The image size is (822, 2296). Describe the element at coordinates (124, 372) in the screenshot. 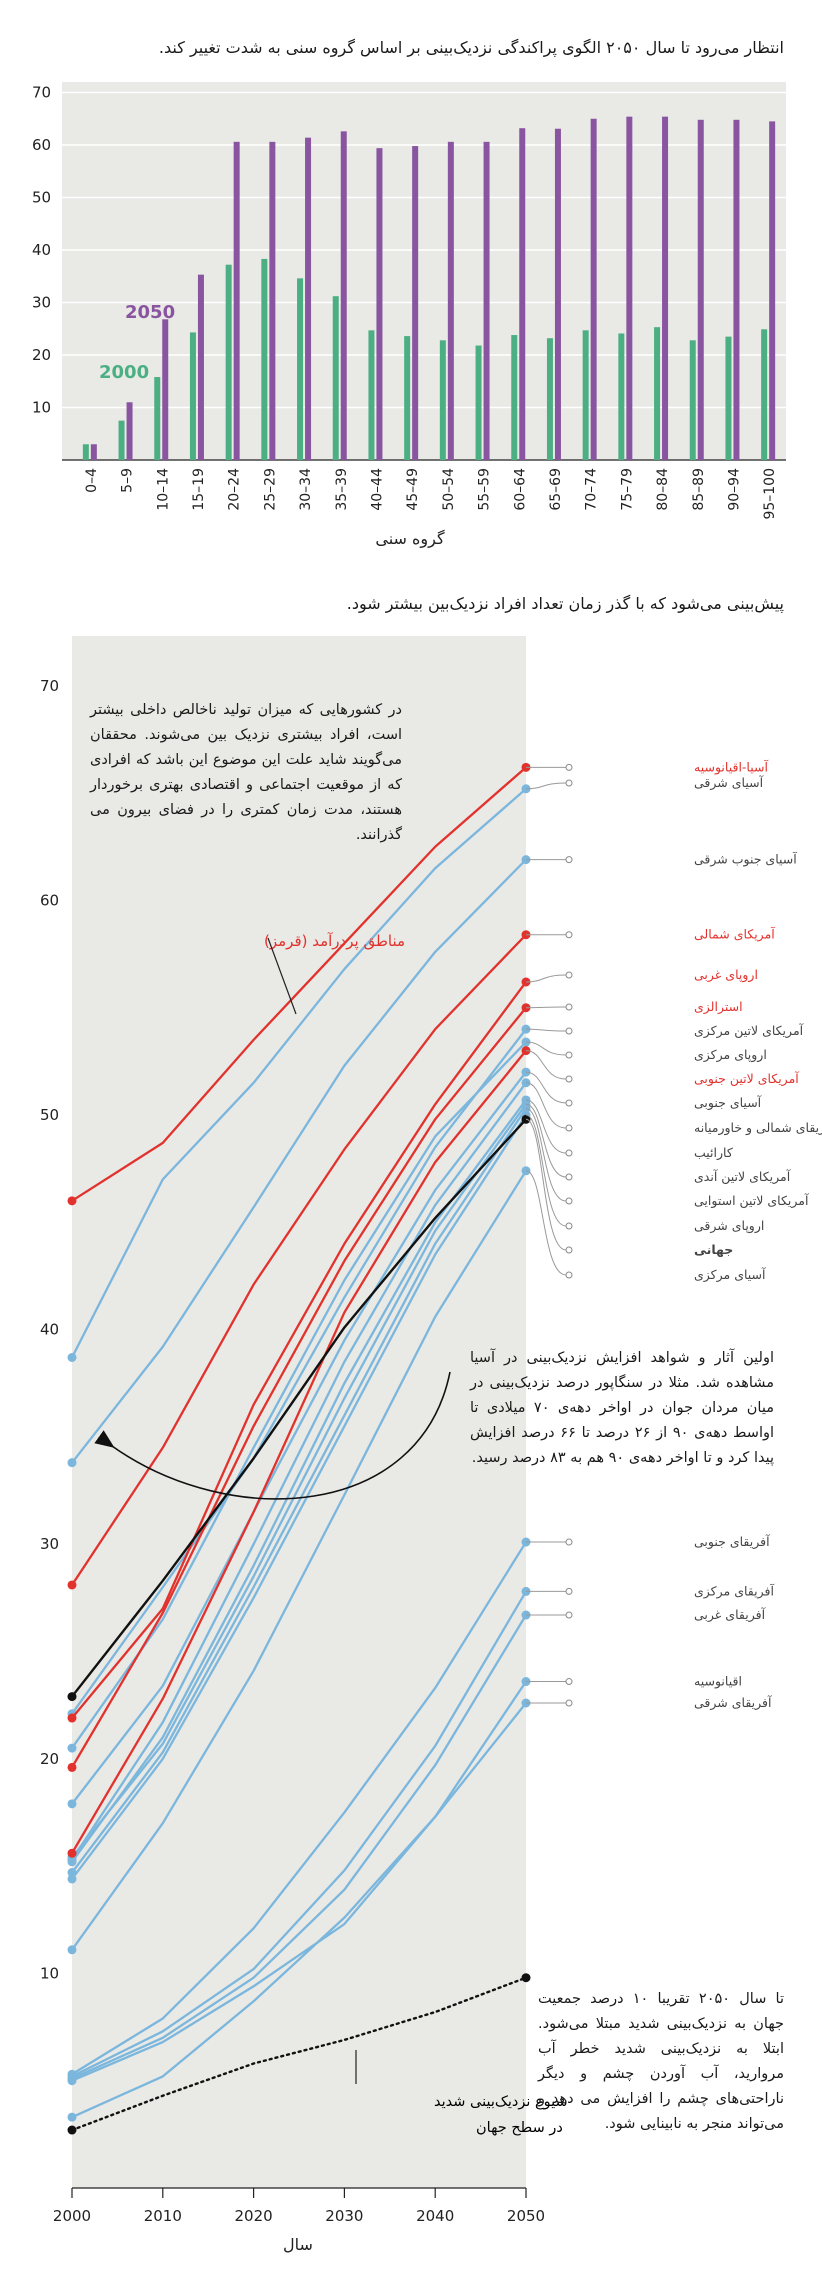

I see `legend-2000: 2000` at that location.